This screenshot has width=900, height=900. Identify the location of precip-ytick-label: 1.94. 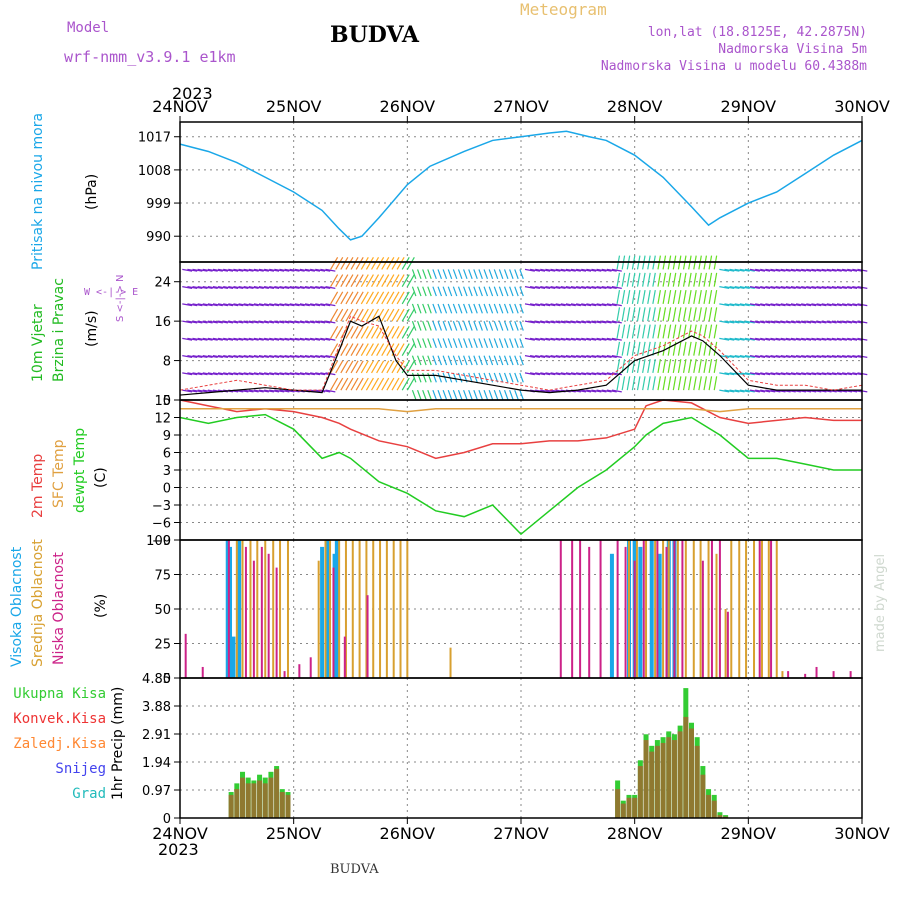
(156, 763).